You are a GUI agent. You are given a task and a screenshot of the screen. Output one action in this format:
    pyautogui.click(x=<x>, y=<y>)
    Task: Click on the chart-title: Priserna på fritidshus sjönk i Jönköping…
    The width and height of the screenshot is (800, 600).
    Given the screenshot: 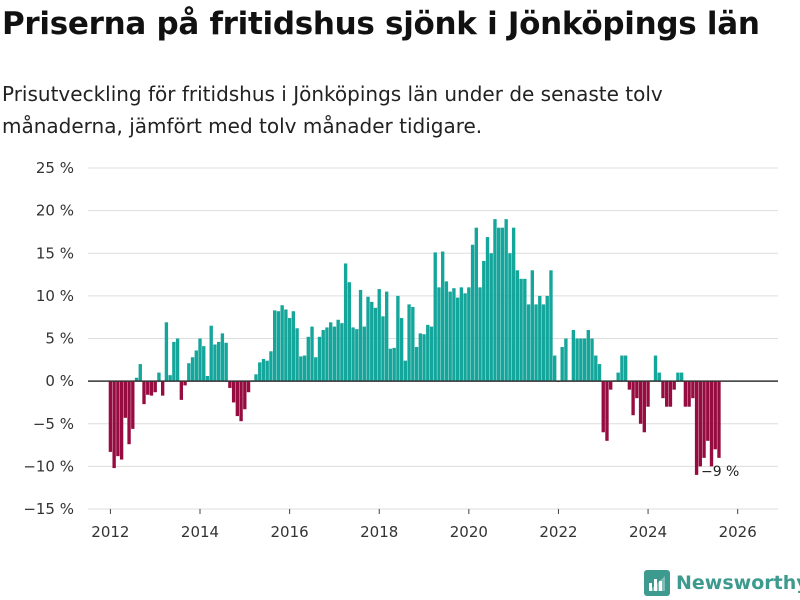 What is the action you would take?
    pyautogui.click(x=381, y=24)
    